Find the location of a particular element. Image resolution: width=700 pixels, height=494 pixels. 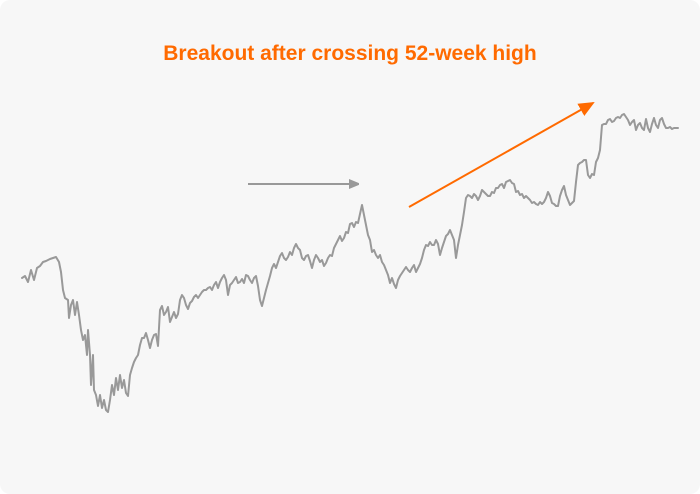

chart-title: Breakout after crossing 52-week high is located at coordinates (350, 53).